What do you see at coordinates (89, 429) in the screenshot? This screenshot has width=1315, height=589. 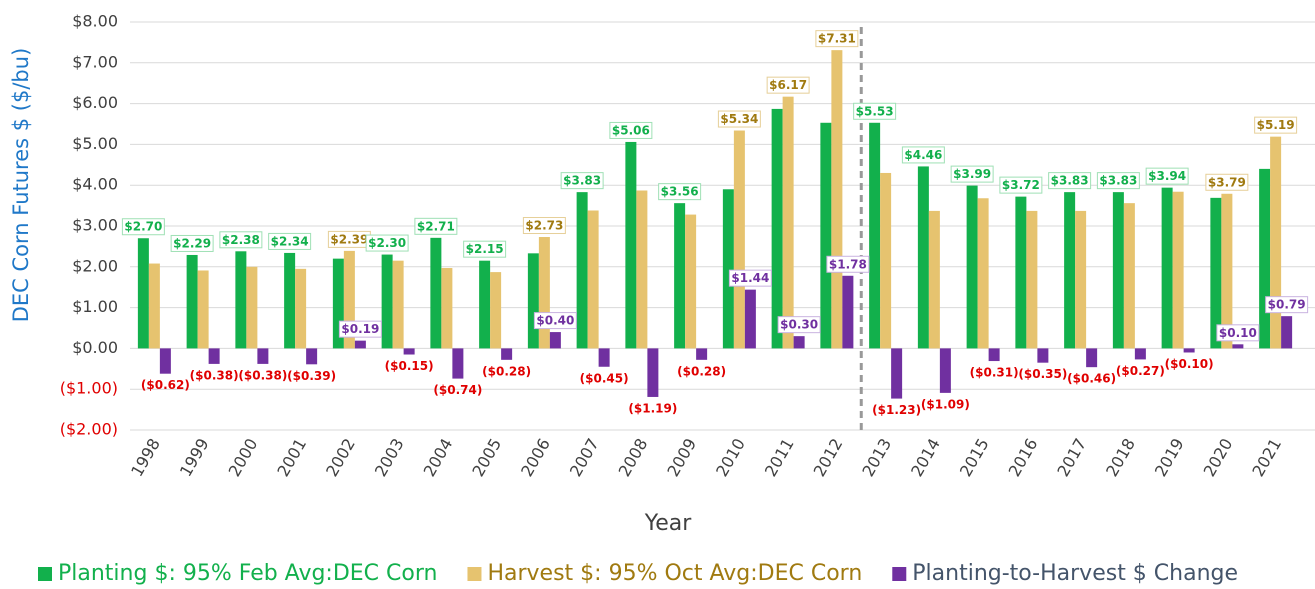 I see `y-tick-label: ($2.00)` at bounding box center [89, 429].